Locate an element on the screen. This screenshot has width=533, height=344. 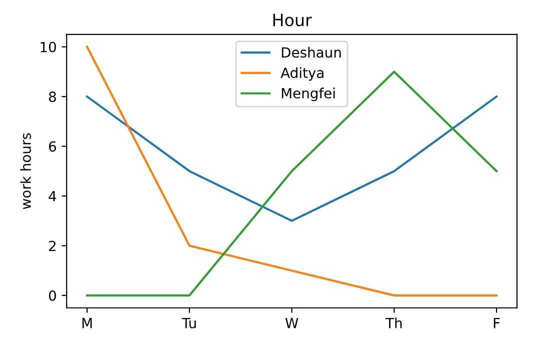
x-tick-label: F is located at coordinates (497, 323).